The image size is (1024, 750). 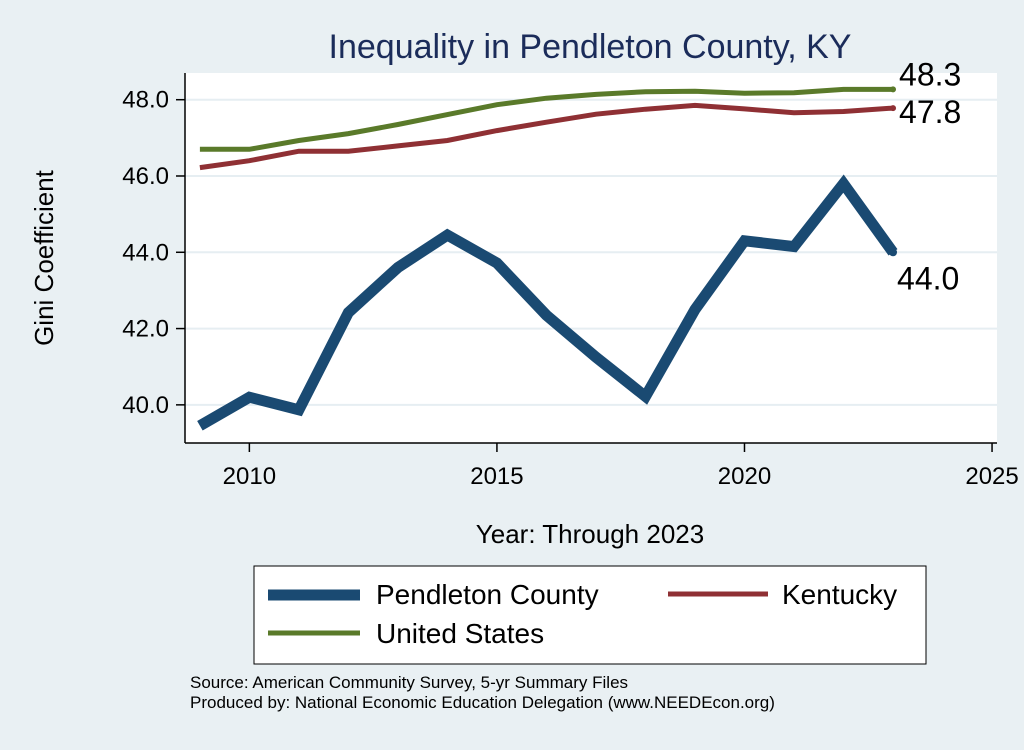 What do you see at coordinates (590, 534) in the screenshot?
I see `x-axis-label: Year: Through 2023` at bounding box center [590, 534].